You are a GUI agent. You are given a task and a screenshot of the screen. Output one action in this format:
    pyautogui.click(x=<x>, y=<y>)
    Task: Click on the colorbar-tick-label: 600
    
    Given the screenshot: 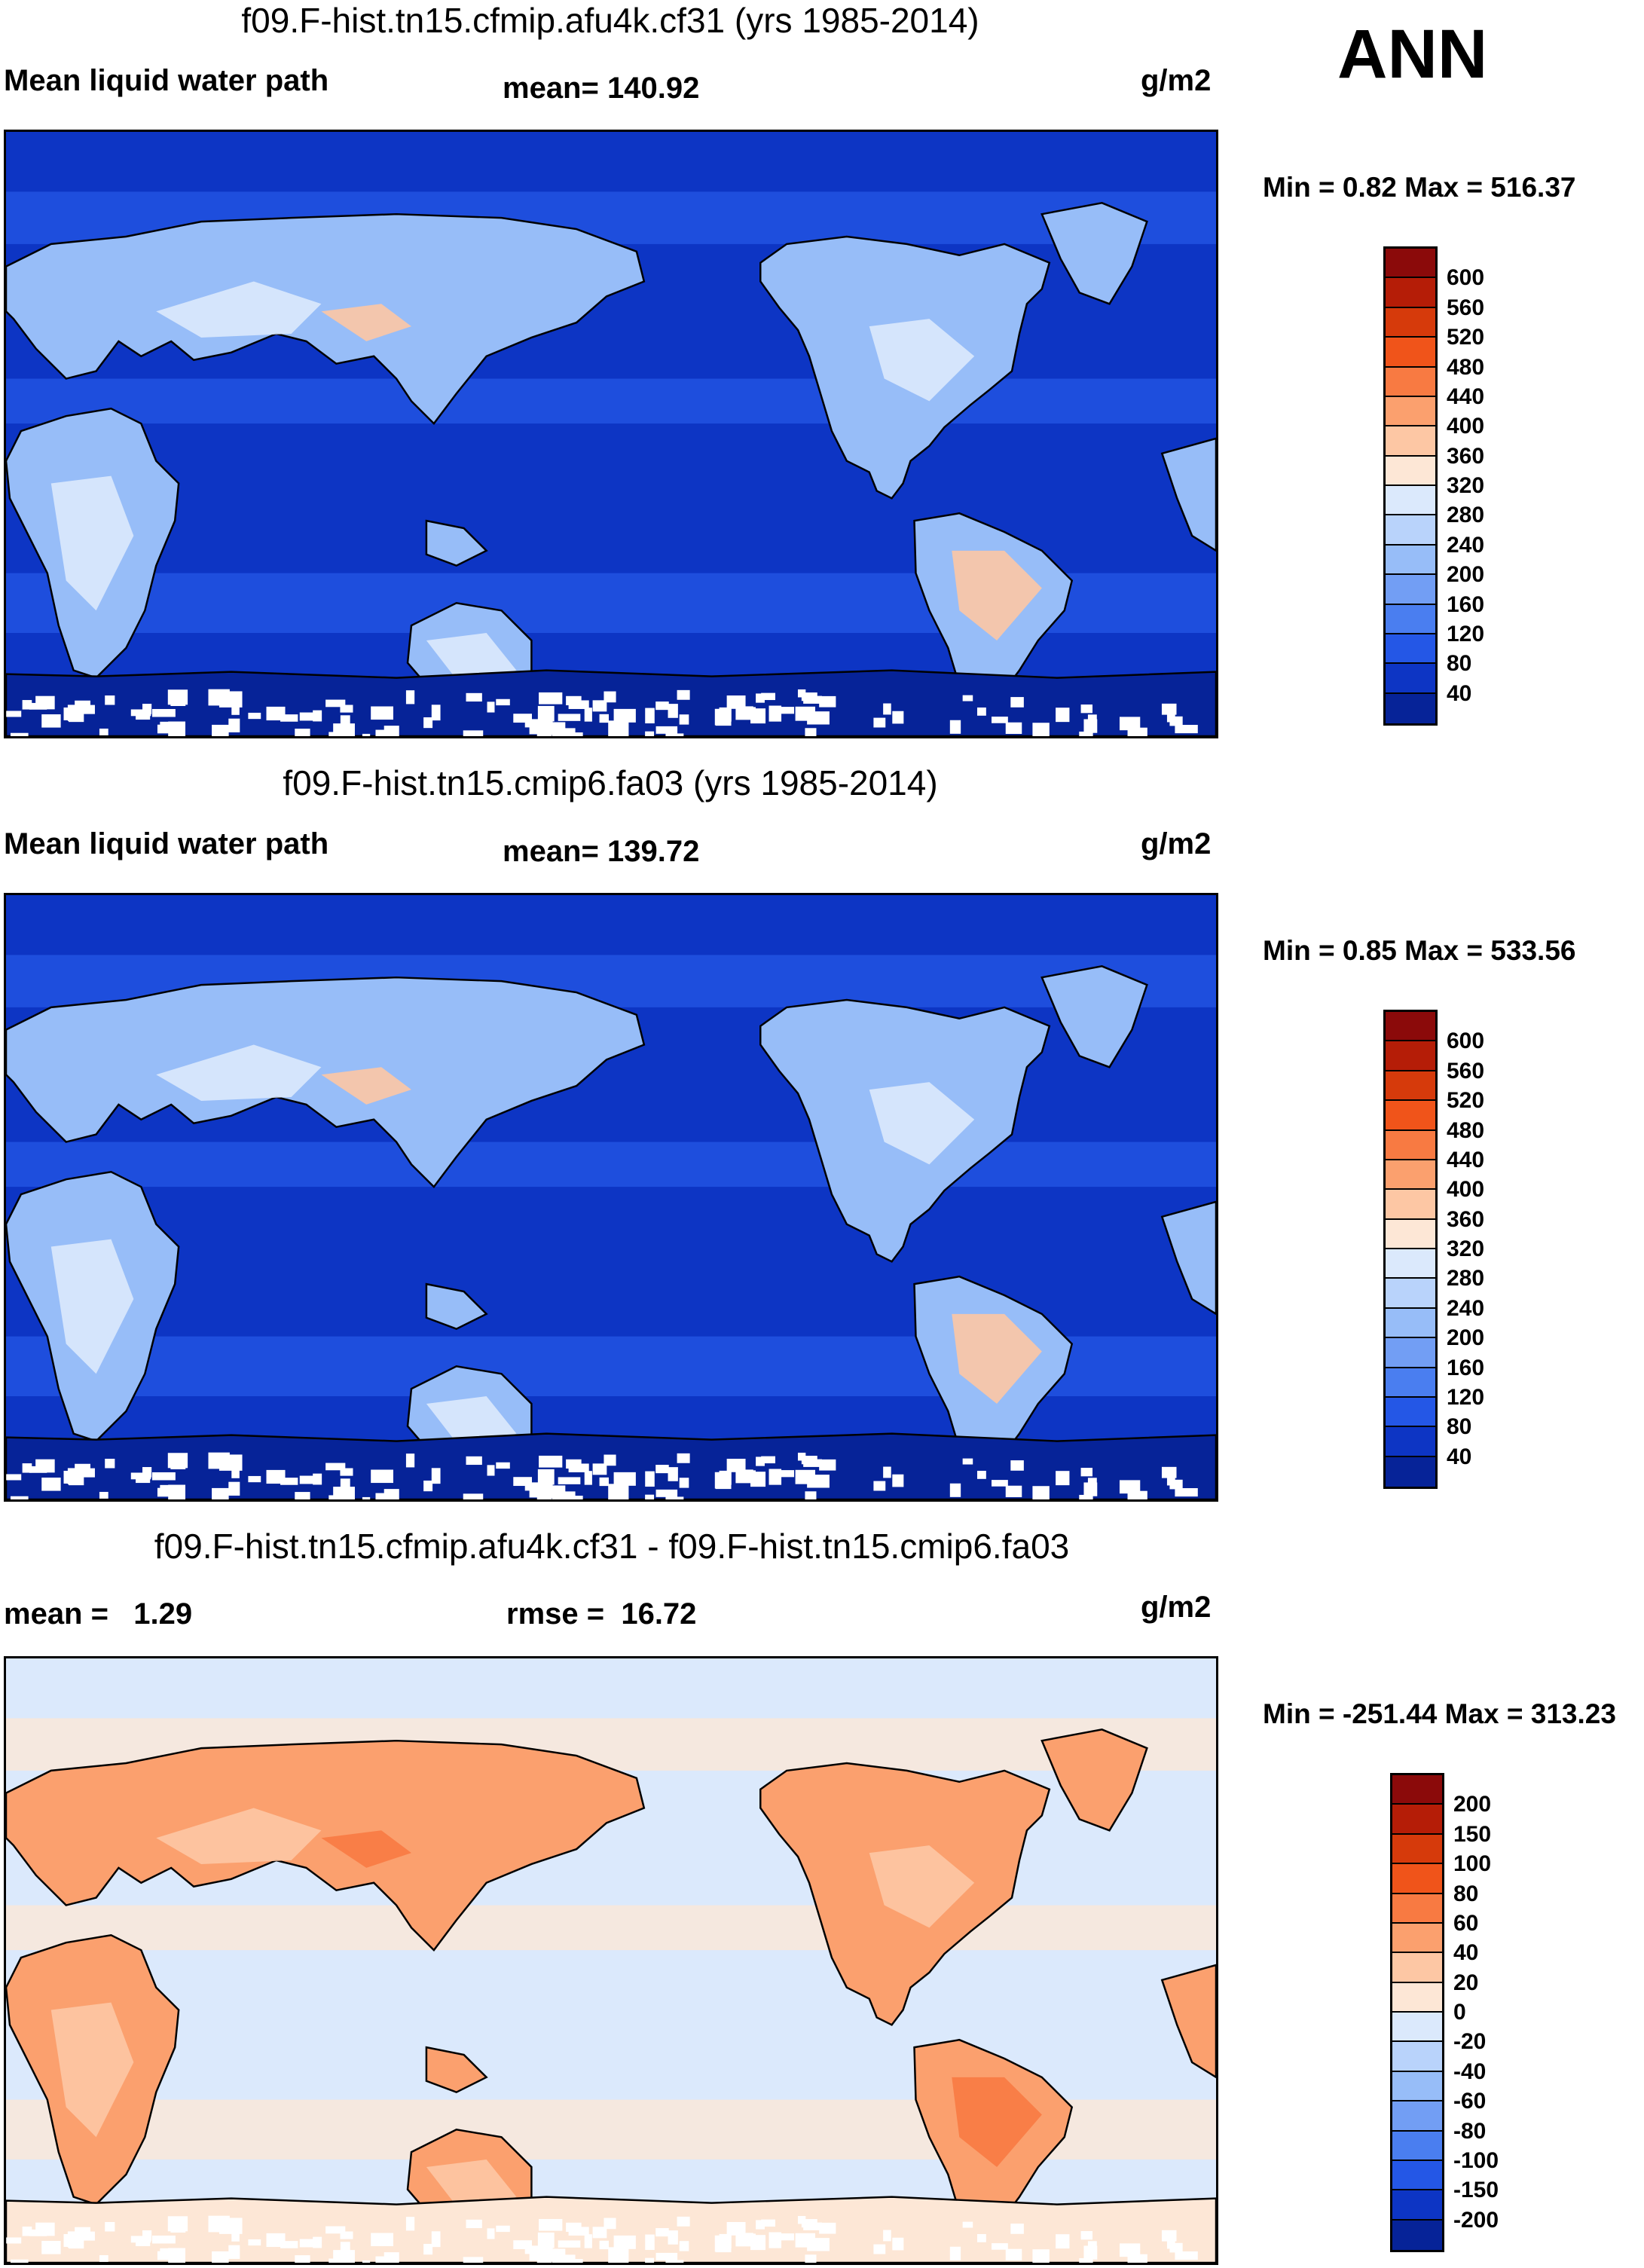 What is the action you would take?
    pyautogui.click(x=1466, y=1041)
    